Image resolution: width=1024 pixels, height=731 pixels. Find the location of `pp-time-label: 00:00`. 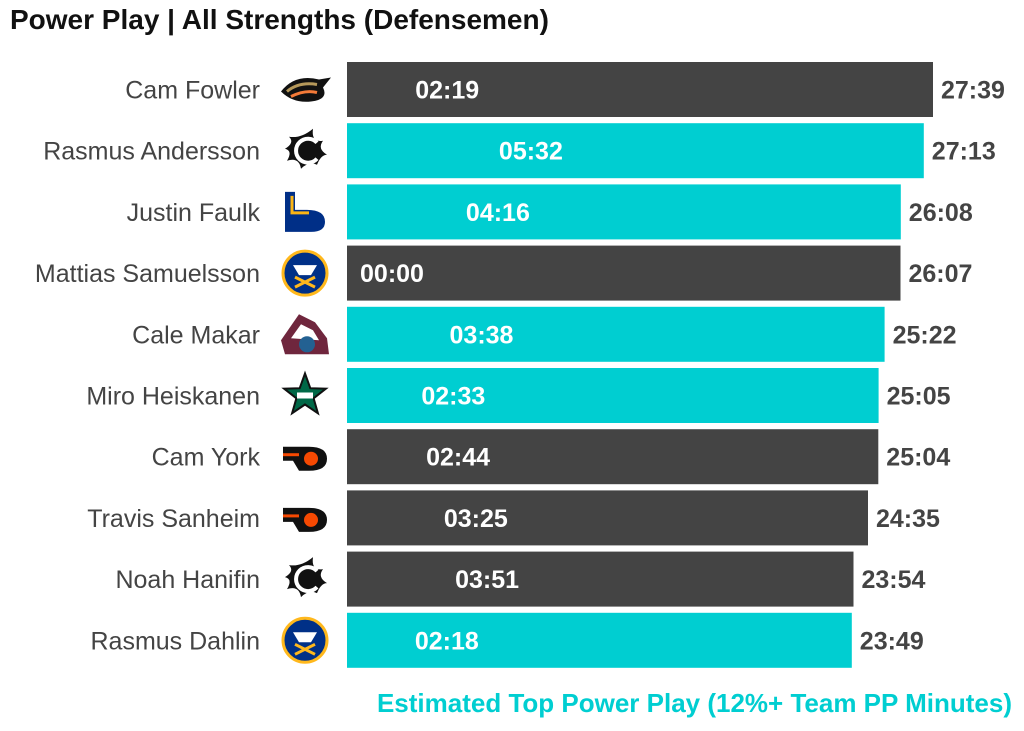

pp-time-label: 00:00 is located at coordinates (392, 274).